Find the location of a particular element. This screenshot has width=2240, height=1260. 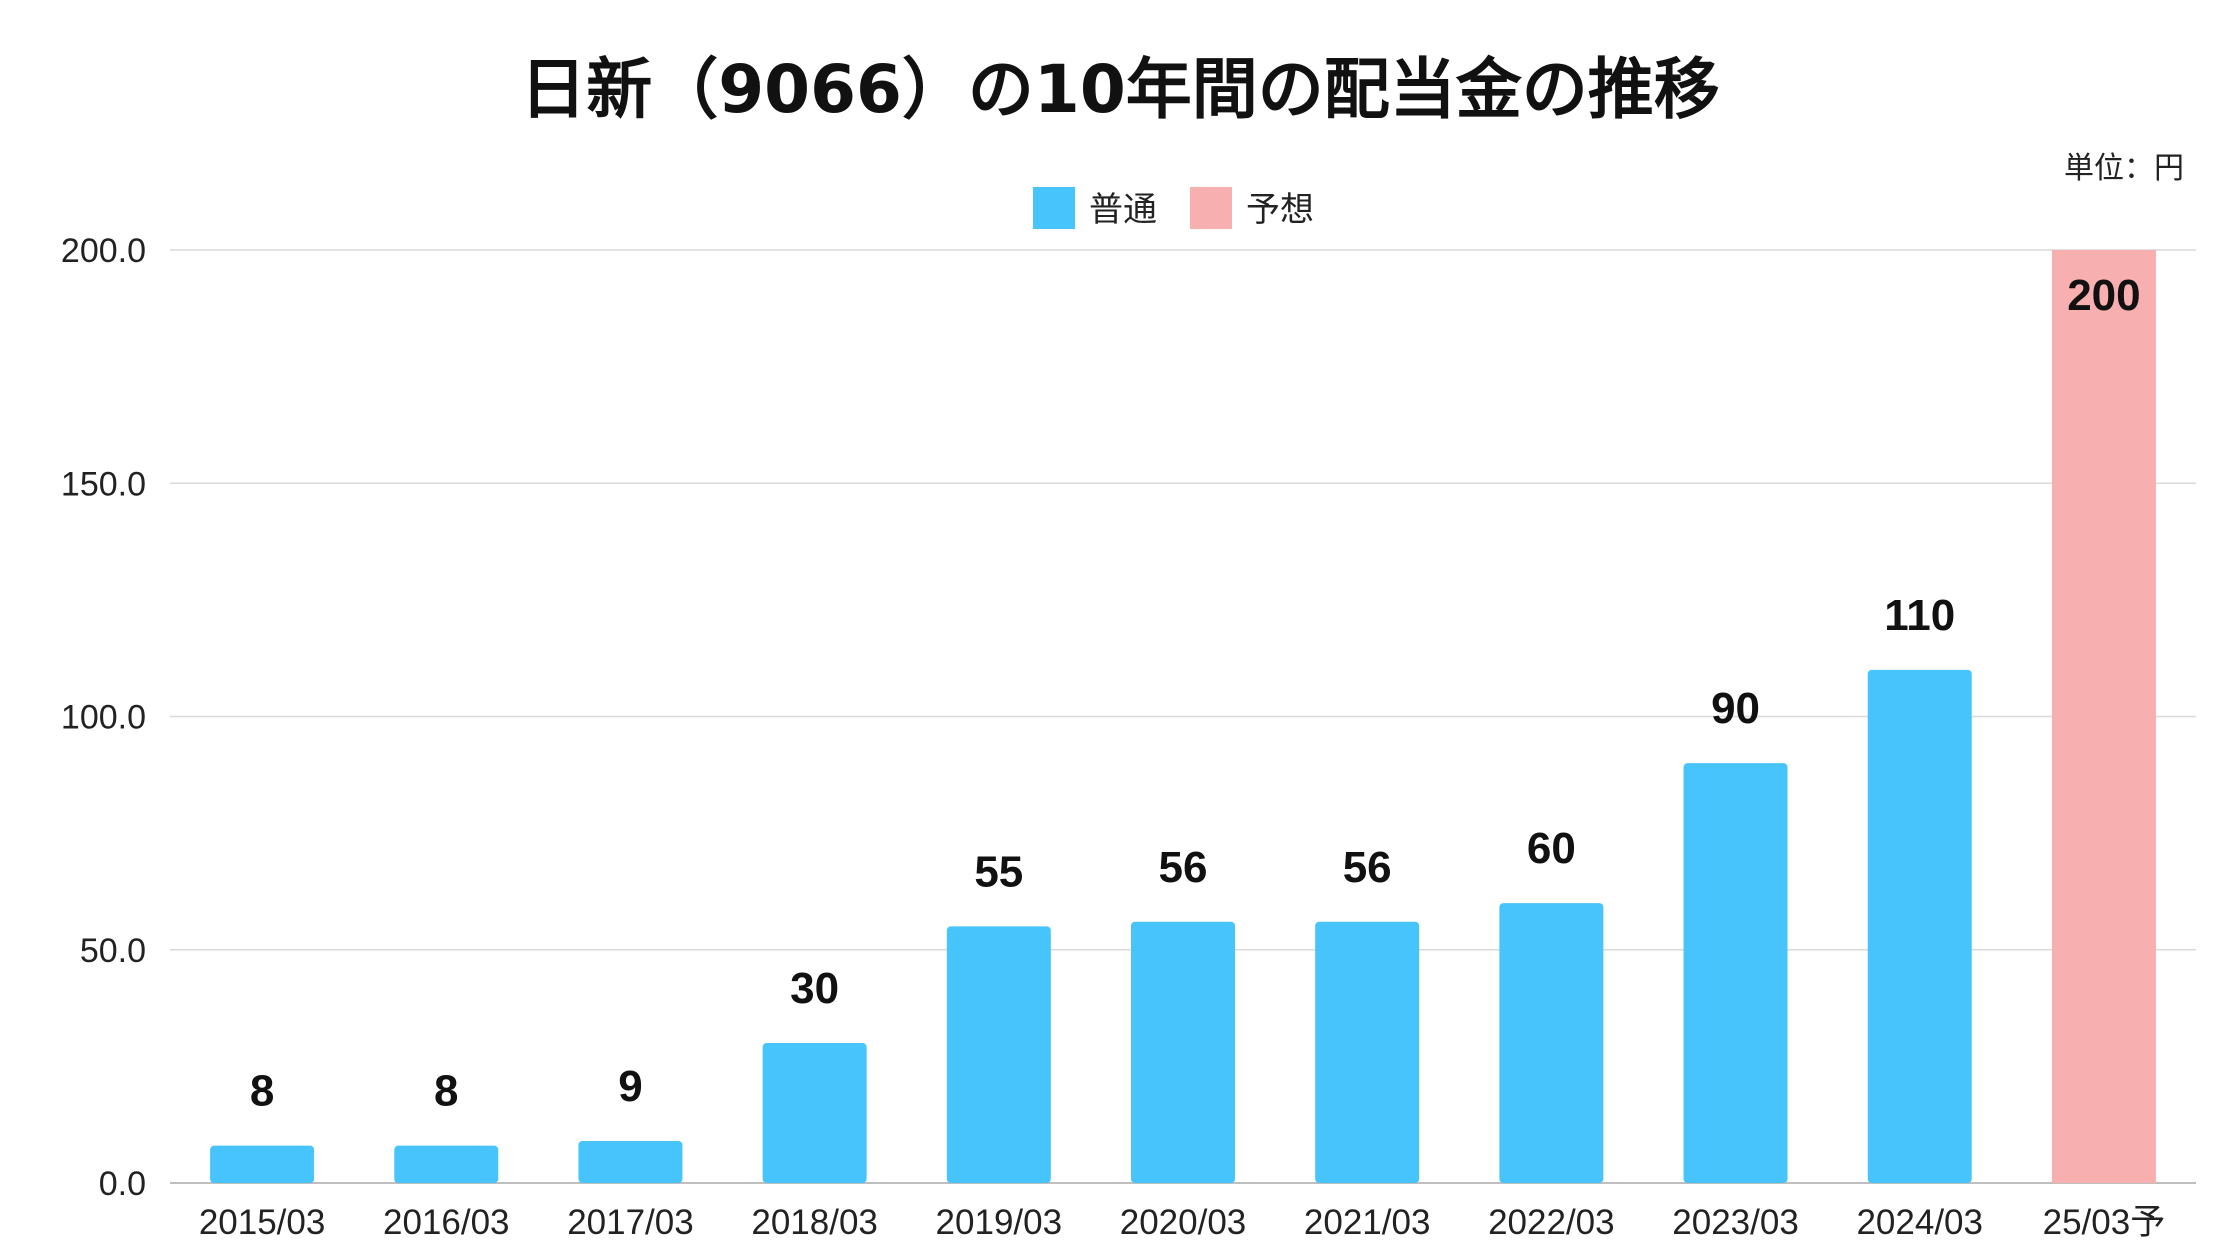

x-tick-label: 2021/03 is located at coordinates (1367, 1222).